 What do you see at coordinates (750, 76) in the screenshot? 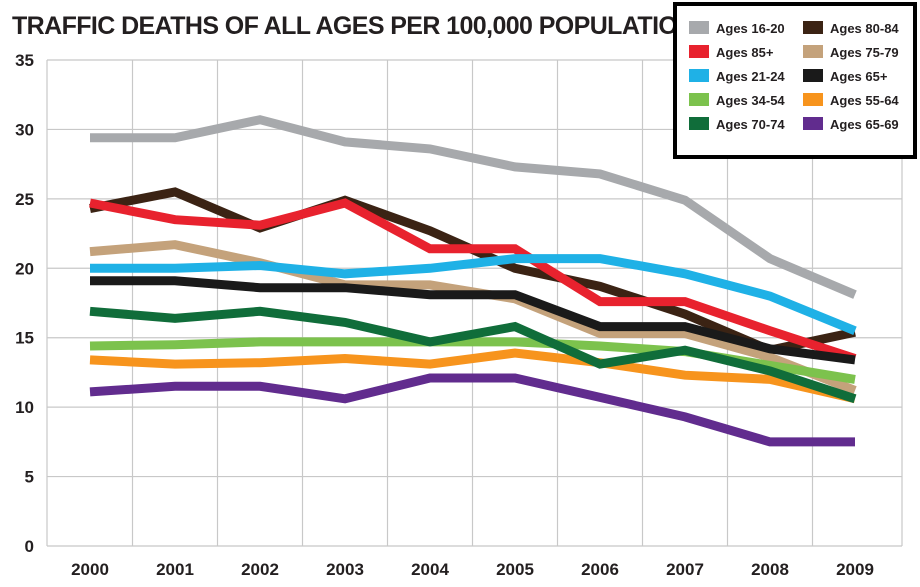
I see `legend-label-ages-21-24: Ages 21-24` at bounding box center [750, 76].